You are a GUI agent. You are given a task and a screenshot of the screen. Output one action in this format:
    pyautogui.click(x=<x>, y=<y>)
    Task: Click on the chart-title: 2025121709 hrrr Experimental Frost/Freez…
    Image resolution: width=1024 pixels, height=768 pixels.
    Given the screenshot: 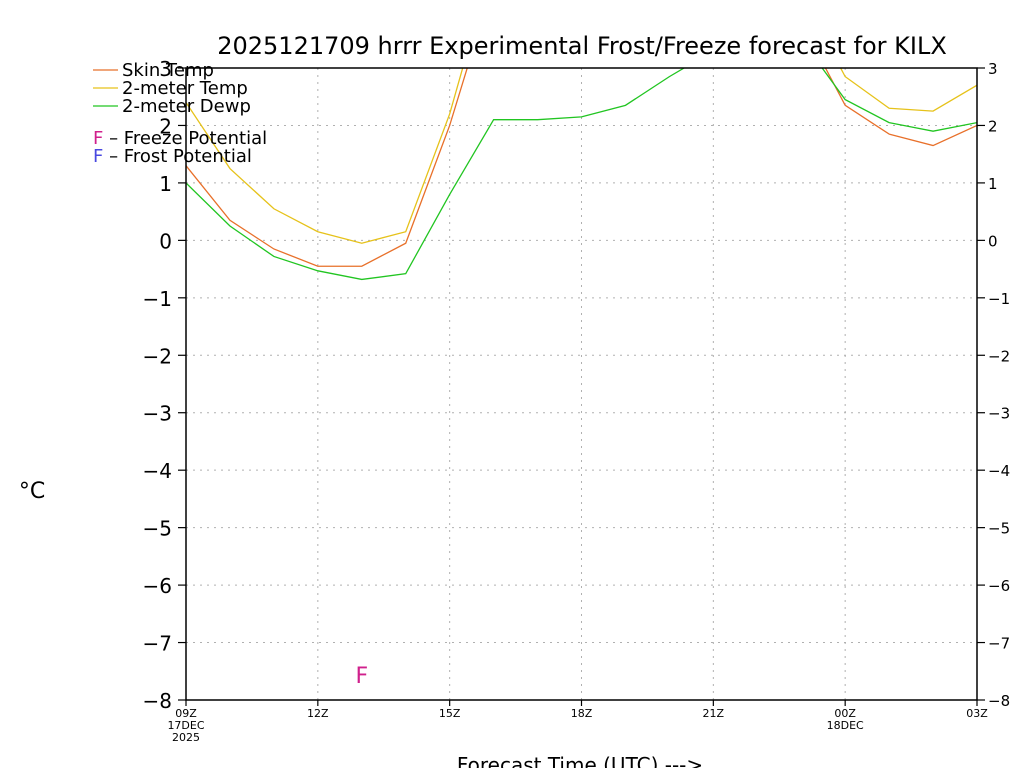 What is the action you would take?
    pyautogui.click(x=582, y=46)
    